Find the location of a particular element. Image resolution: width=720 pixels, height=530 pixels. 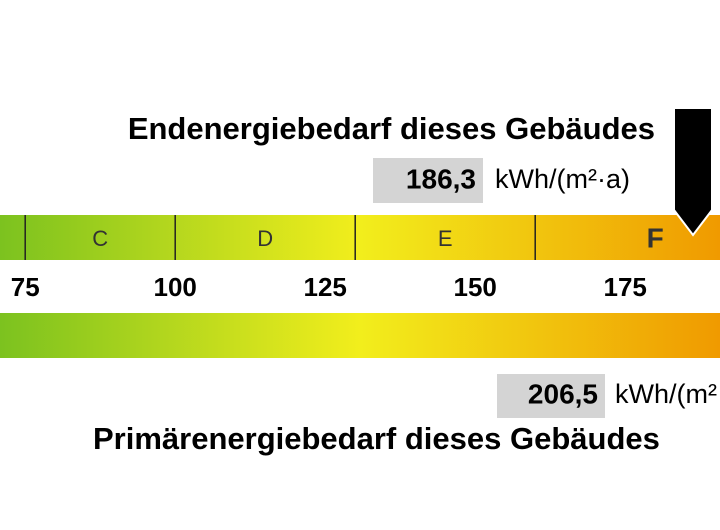

scale-bar-bottom is located at coordinates (360, 335).